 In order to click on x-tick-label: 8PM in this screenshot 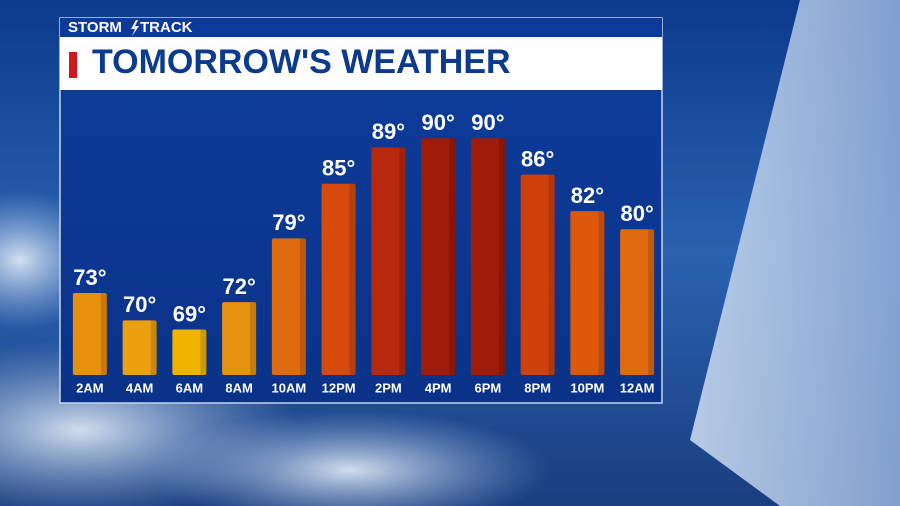, I will do `click(537, 387)`.